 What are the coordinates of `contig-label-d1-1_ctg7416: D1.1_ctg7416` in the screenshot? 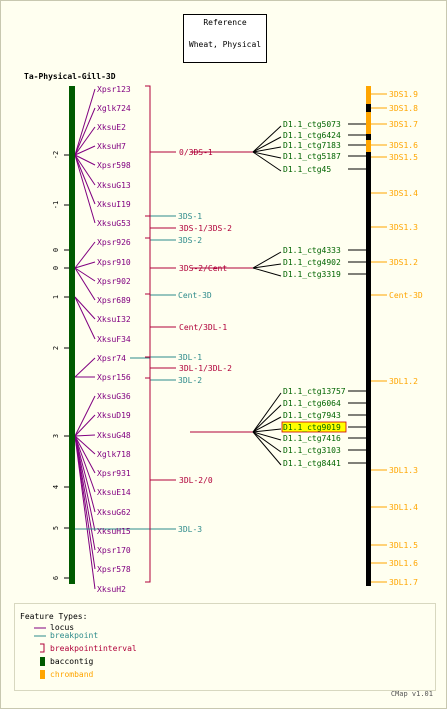 It's located at (312, 438).